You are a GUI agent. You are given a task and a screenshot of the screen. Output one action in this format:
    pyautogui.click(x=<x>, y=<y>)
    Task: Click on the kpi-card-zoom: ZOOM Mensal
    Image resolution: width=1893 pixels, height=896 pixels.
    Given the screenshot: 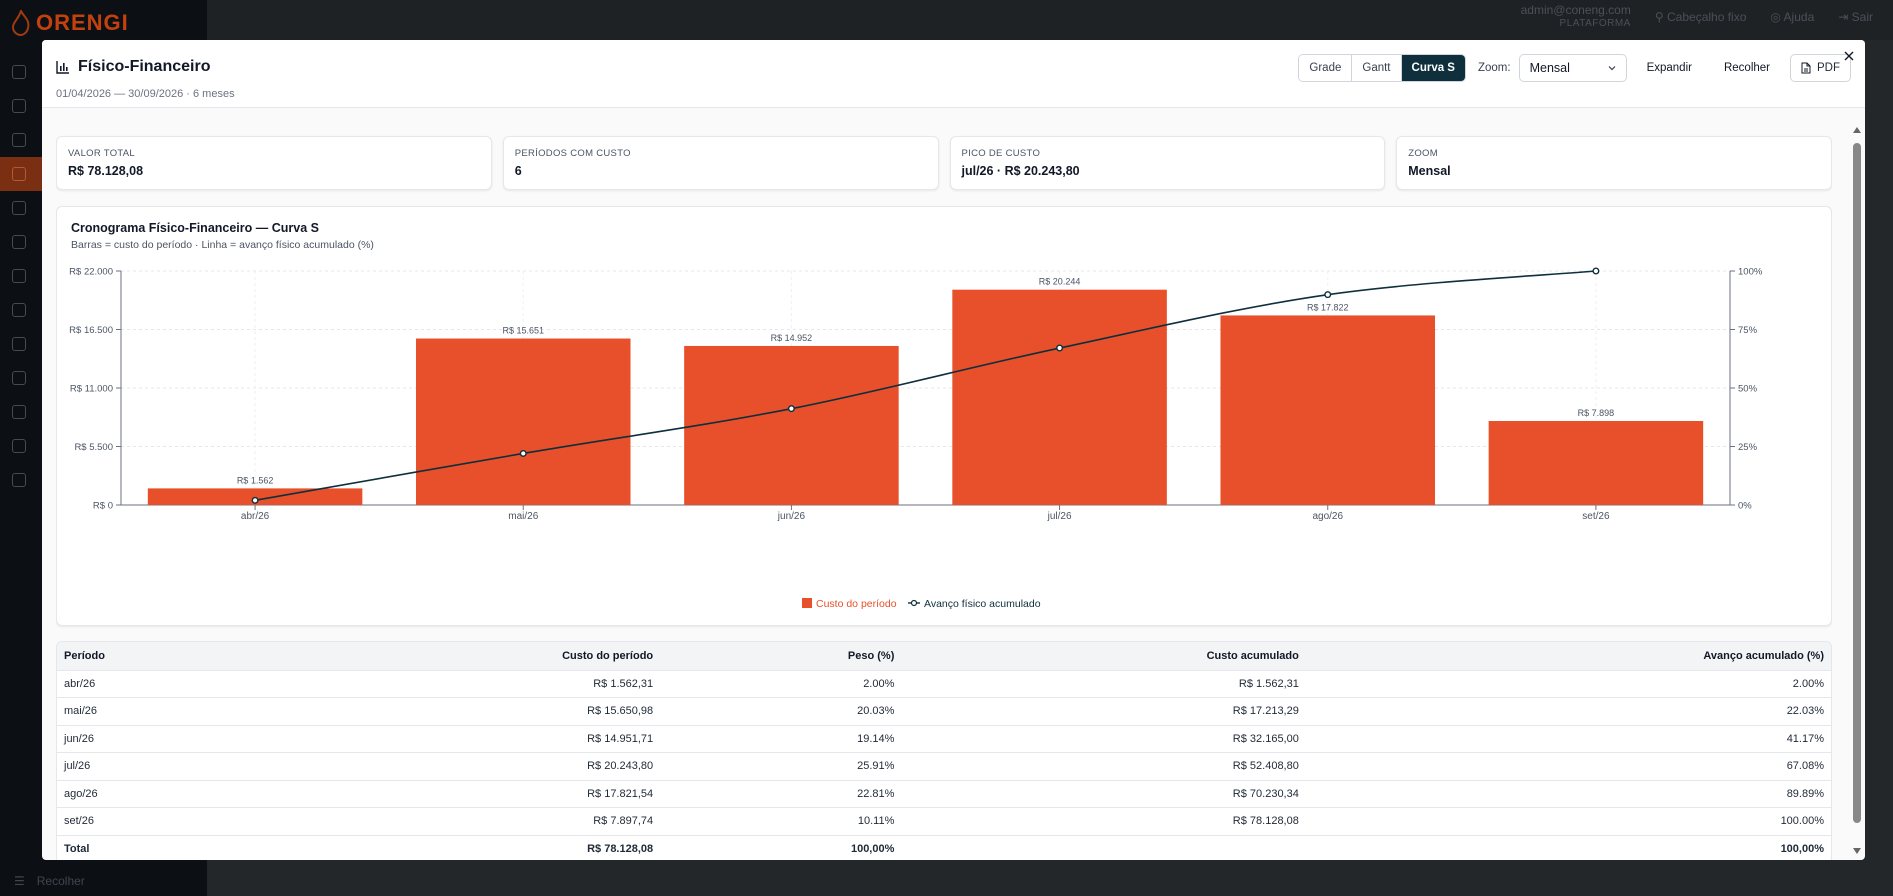 What is the action you would take?
    pyautogui.click(x=1614, y=163)
    